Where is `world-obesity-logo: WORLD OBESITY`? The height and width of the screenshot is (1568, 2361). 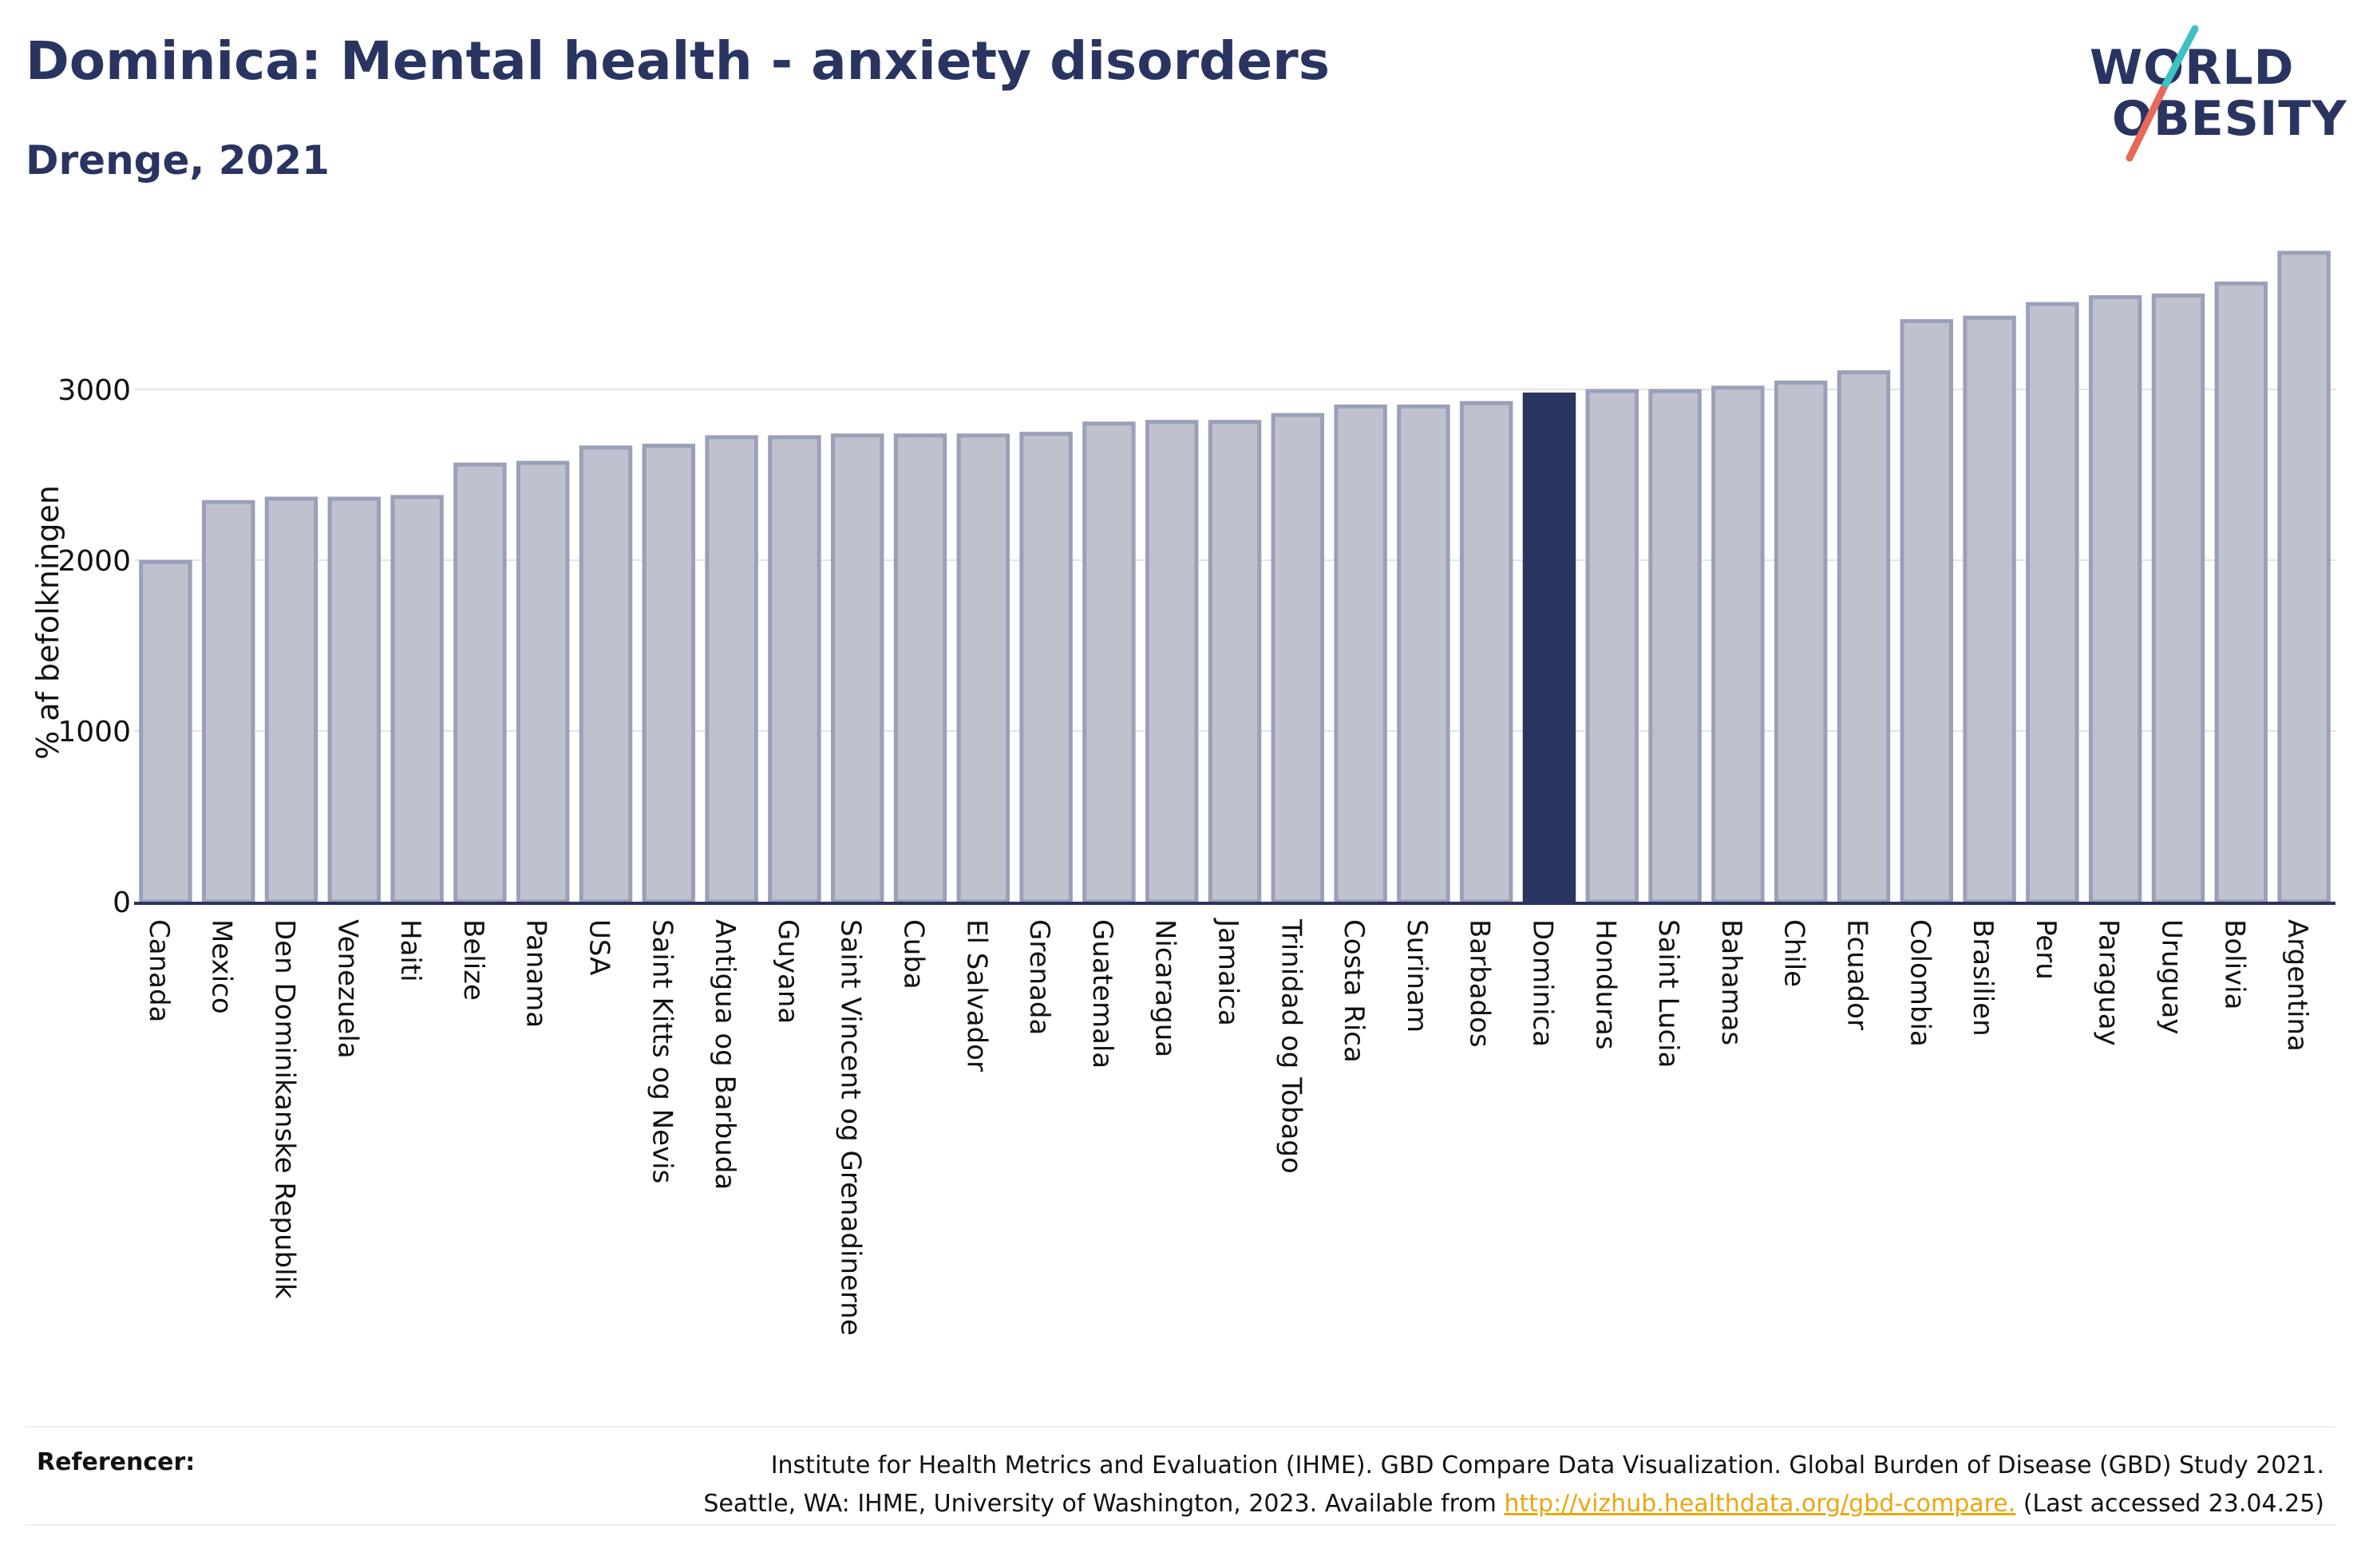
world-obesity-logo: WORLD OBESITY is located at coordinates (2215, 96).